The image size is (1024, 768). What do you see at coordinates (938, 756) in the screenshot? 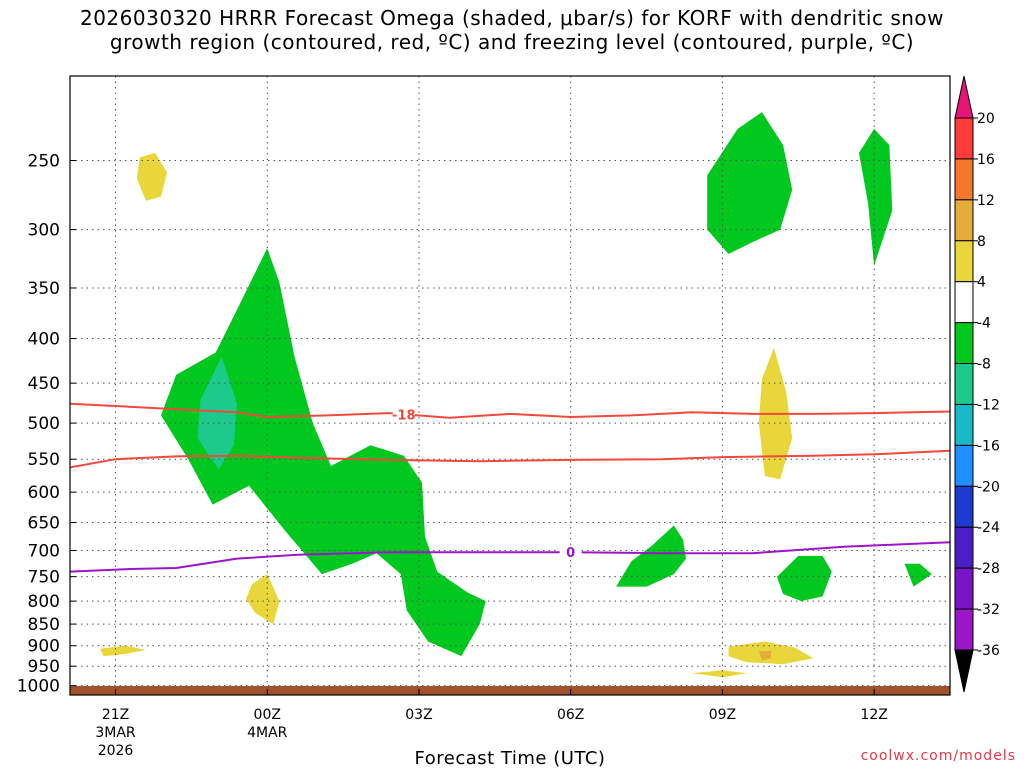
I see `credit-link: coolwx.com/models` at bounding box center [938, 756].